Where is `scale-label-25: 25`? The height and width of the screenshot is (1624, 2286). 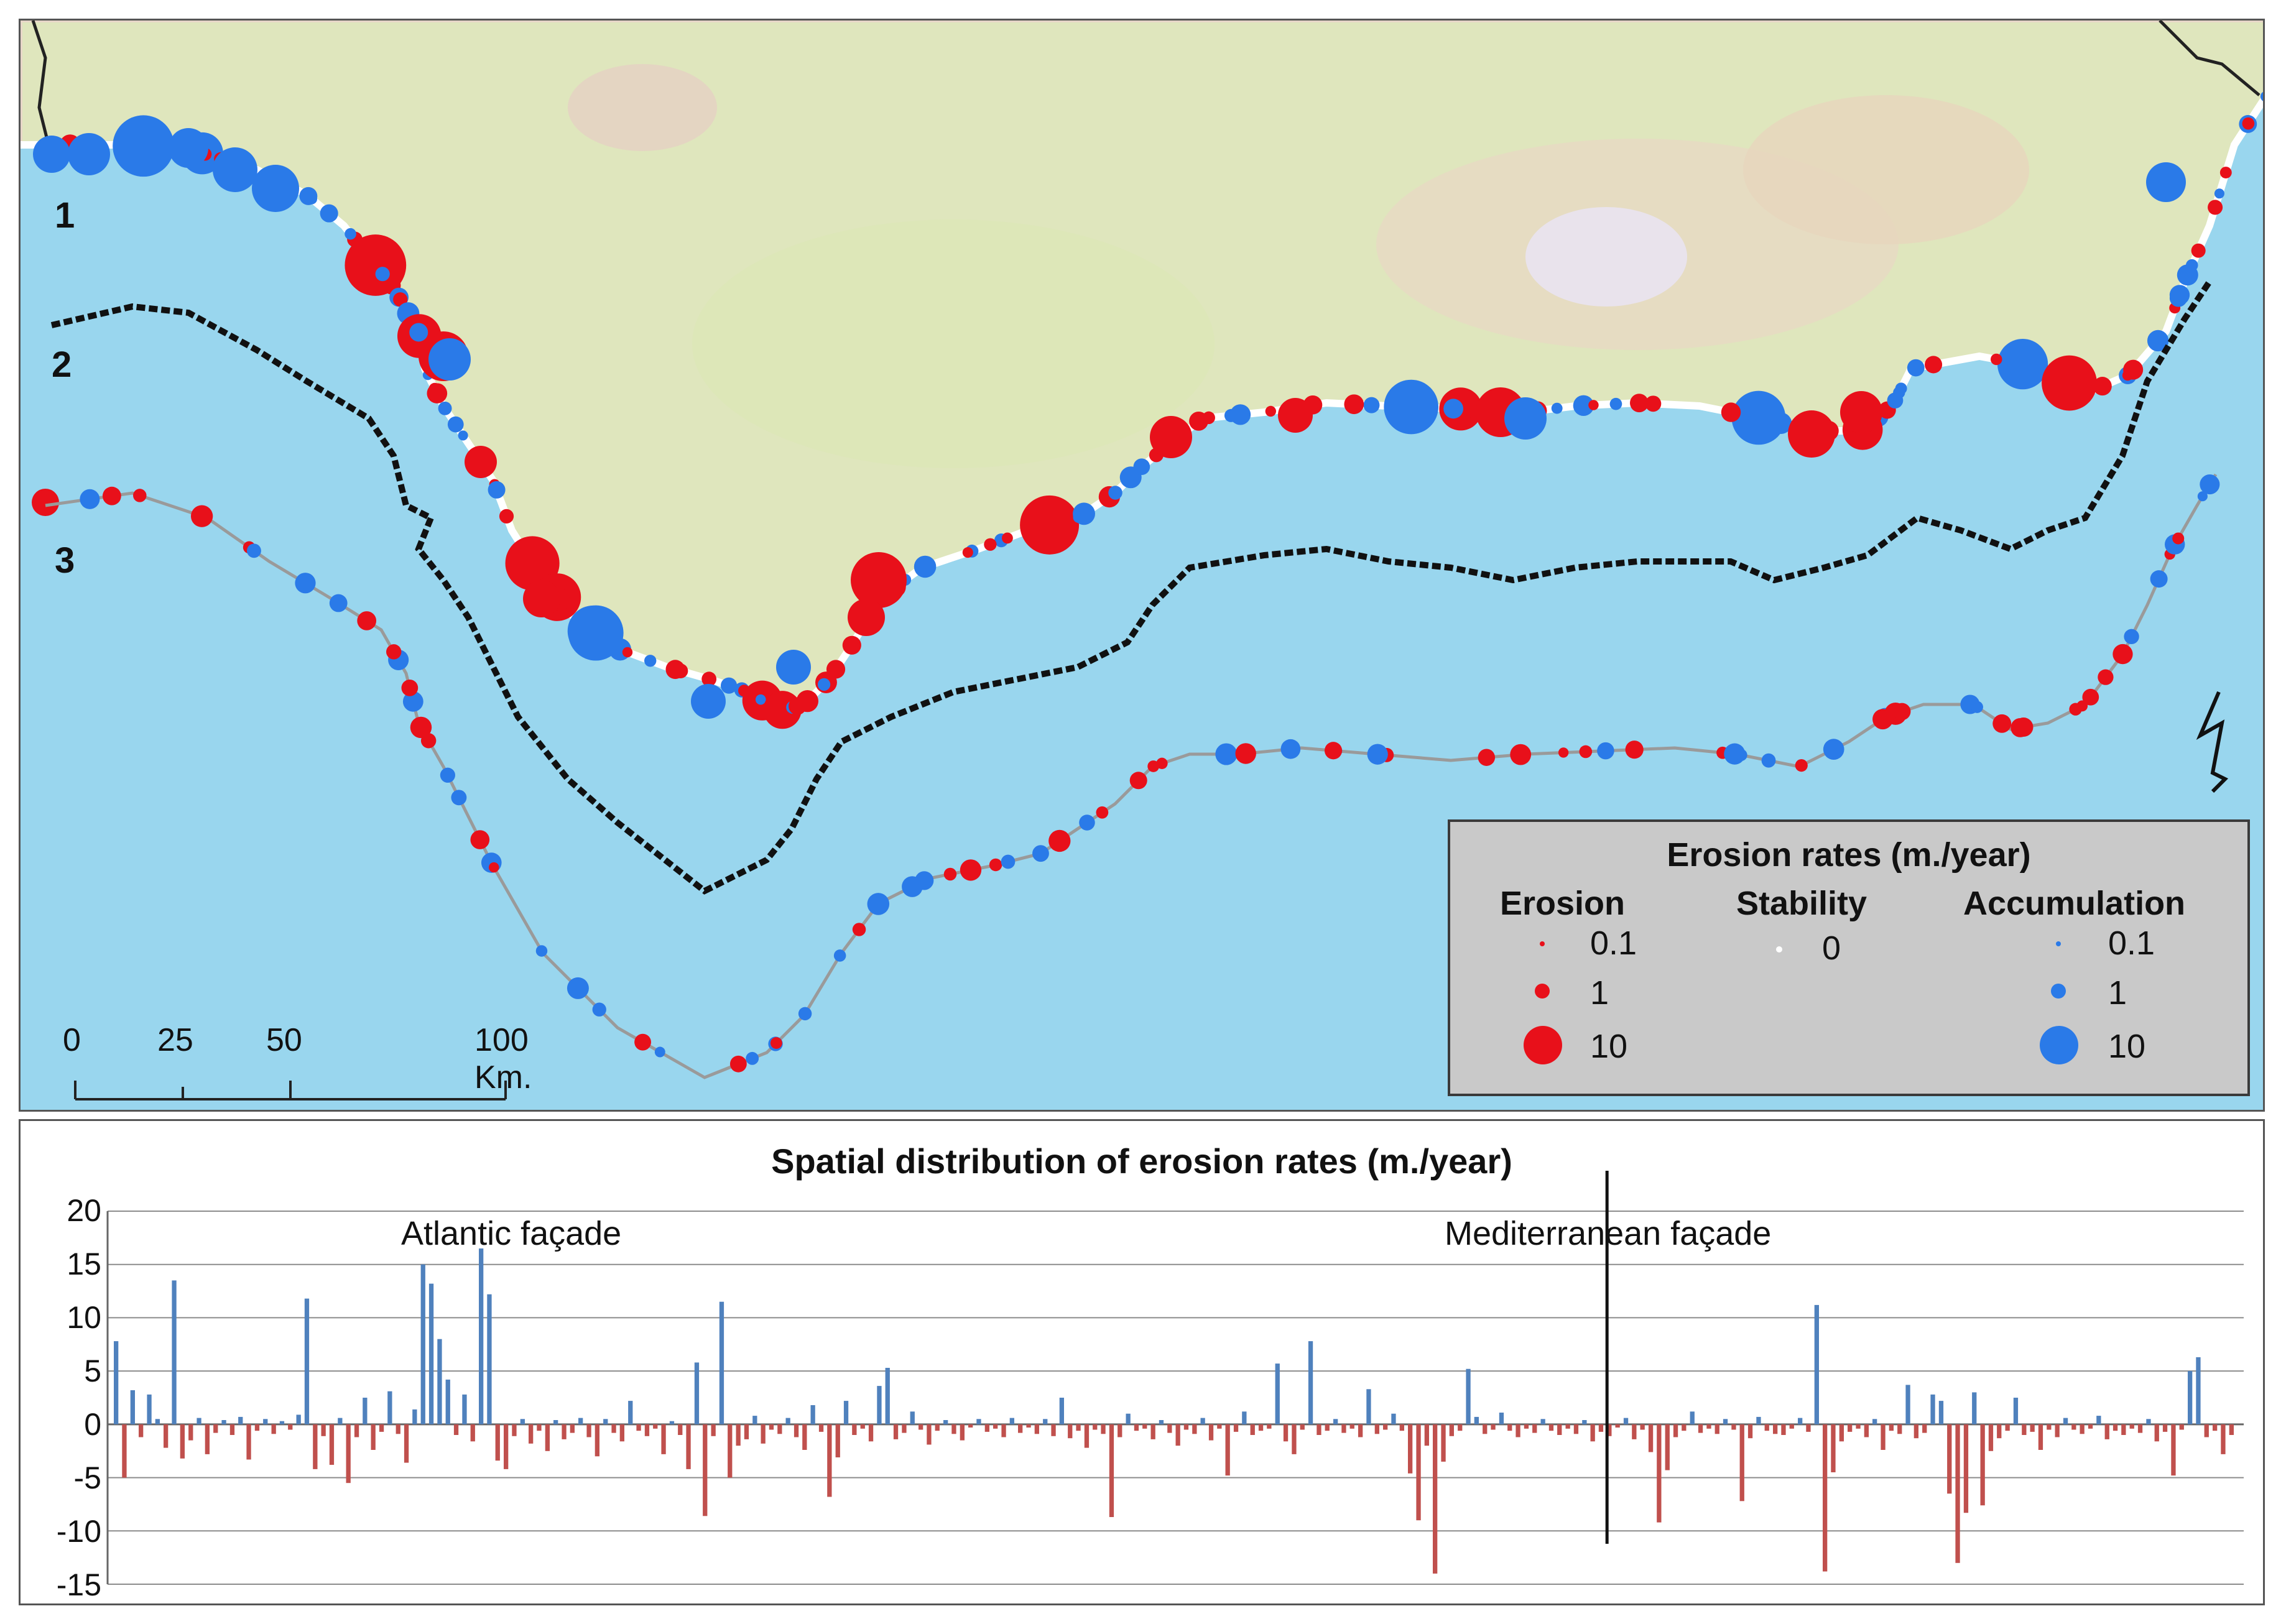
scale-label-25: 25 is located at coordinates (175, 1040).